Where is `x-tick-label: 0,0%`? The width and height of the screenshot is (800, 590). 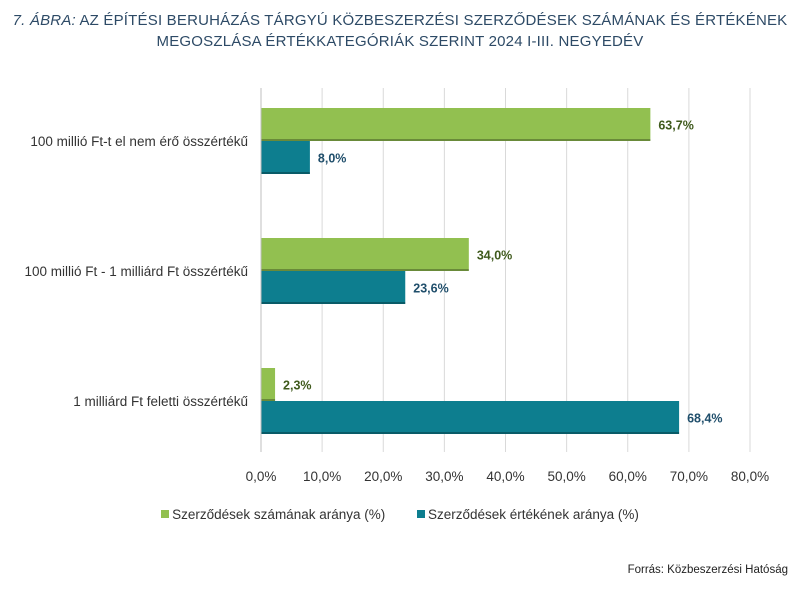 x-tick-label: 0,0% is located at coordinates (261, 476).